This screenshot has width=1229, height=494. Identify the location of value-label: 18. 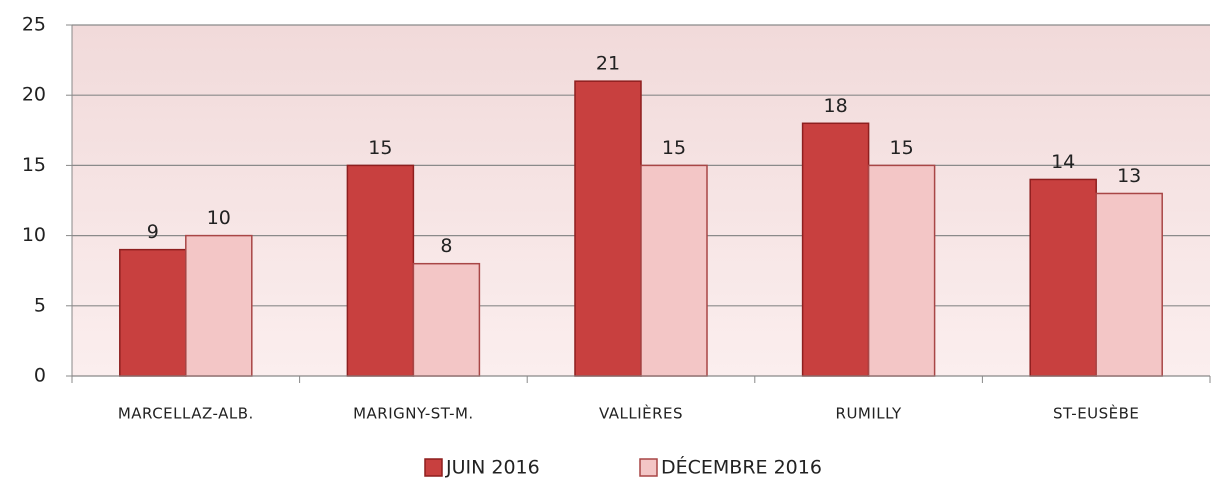
(836, 106).